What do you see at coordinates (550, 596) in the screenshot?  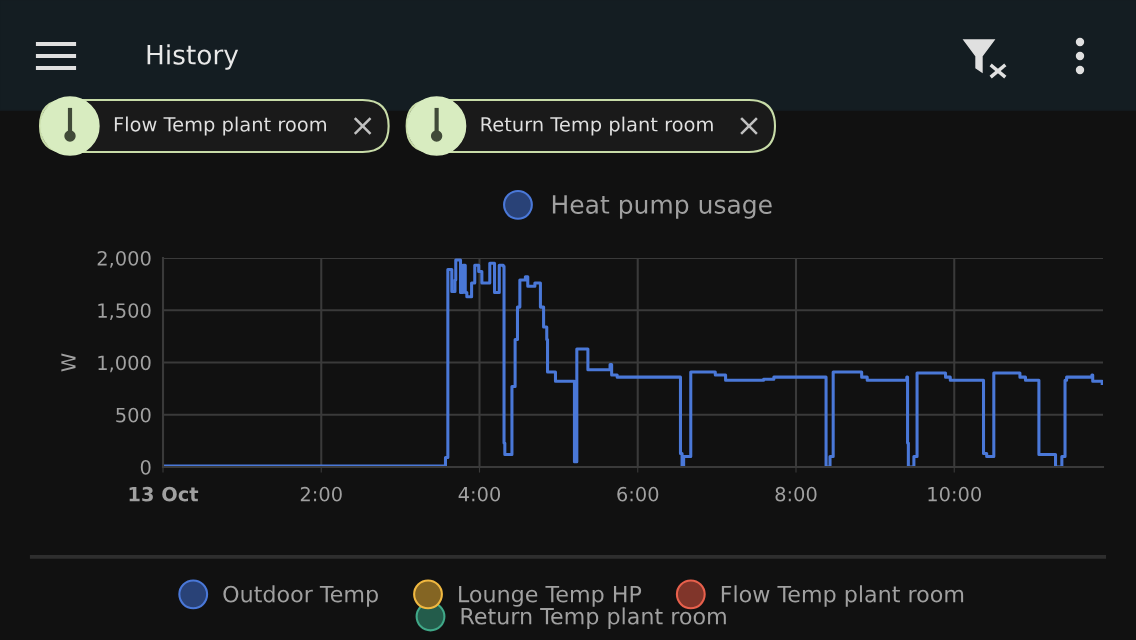 I see `legend-label: Lounge Temp HP` at bounding box center [550, 596].